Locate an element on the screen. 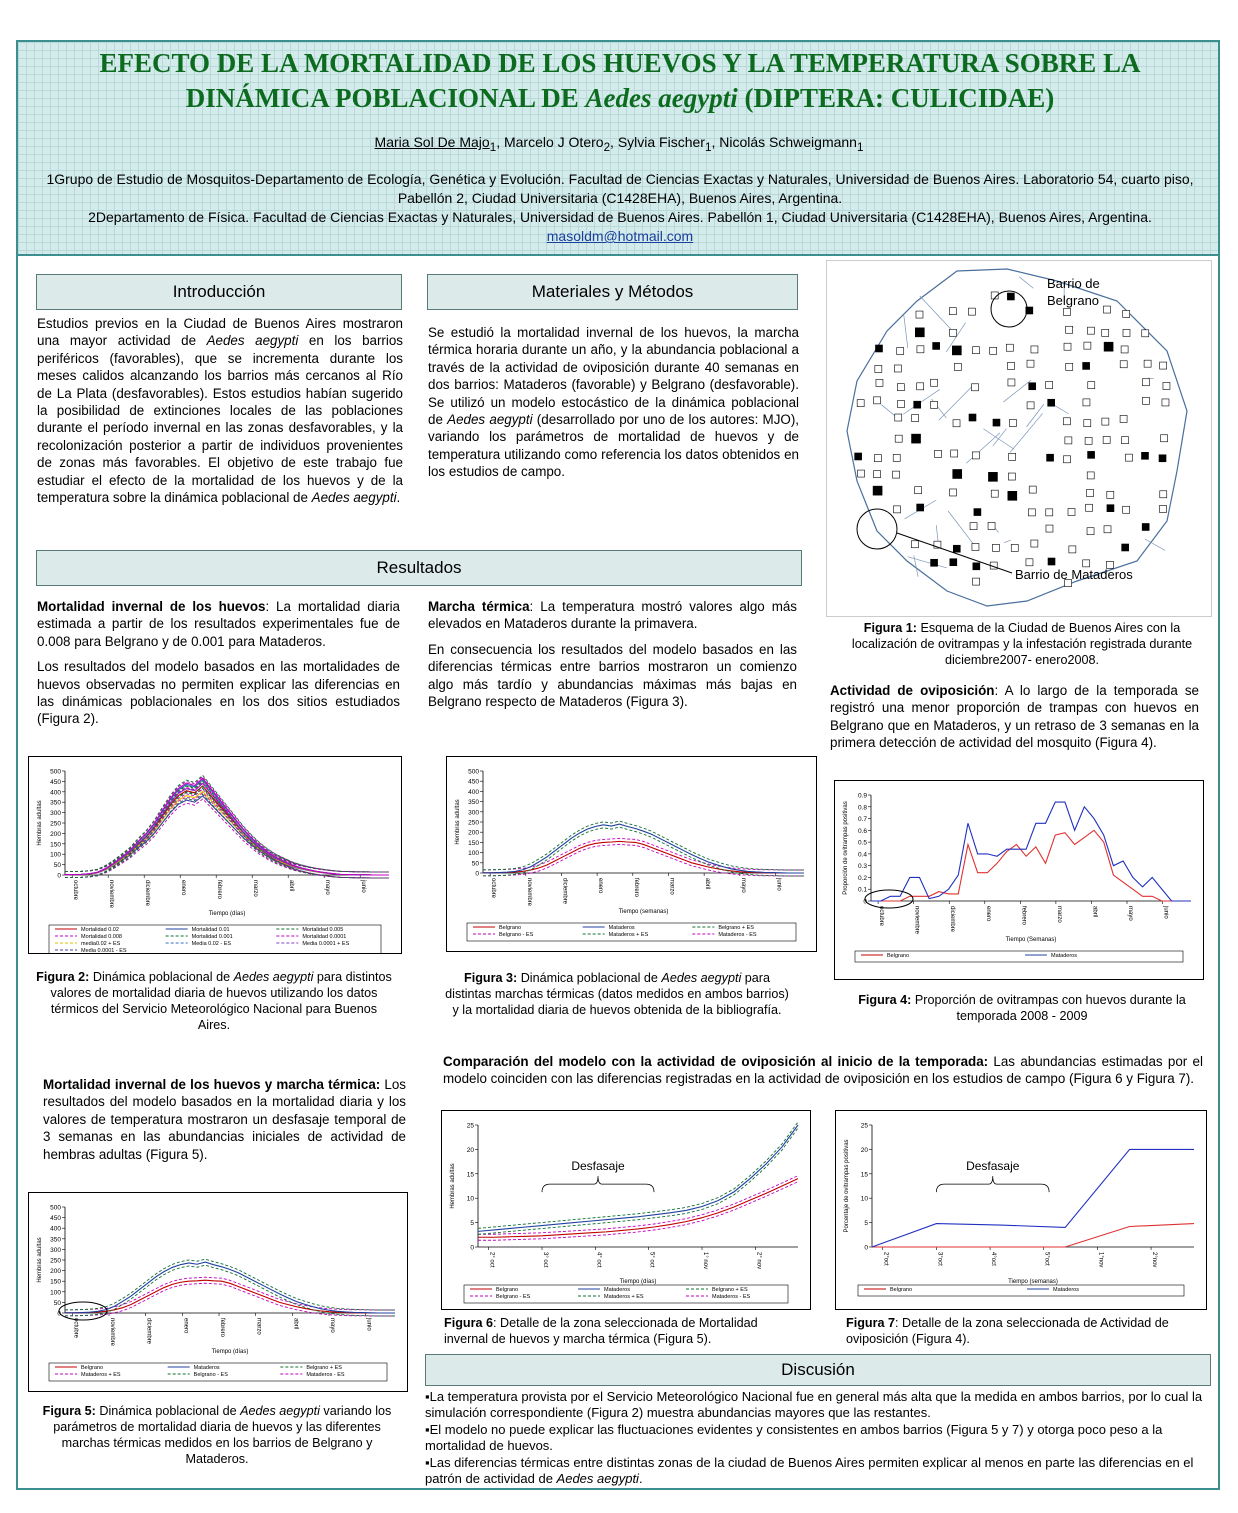 This screenshot has width=1238, height=1513. legend-label: Mortalidad 0.001 is located at coordinates (212, 937).